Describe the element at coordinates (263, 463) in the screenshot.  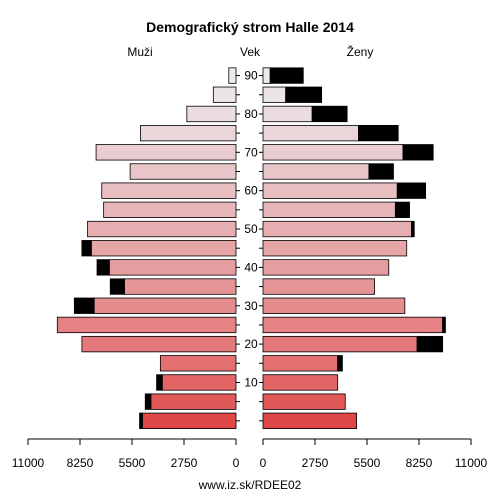
I see `x-tick-label-right: 0` at that location.